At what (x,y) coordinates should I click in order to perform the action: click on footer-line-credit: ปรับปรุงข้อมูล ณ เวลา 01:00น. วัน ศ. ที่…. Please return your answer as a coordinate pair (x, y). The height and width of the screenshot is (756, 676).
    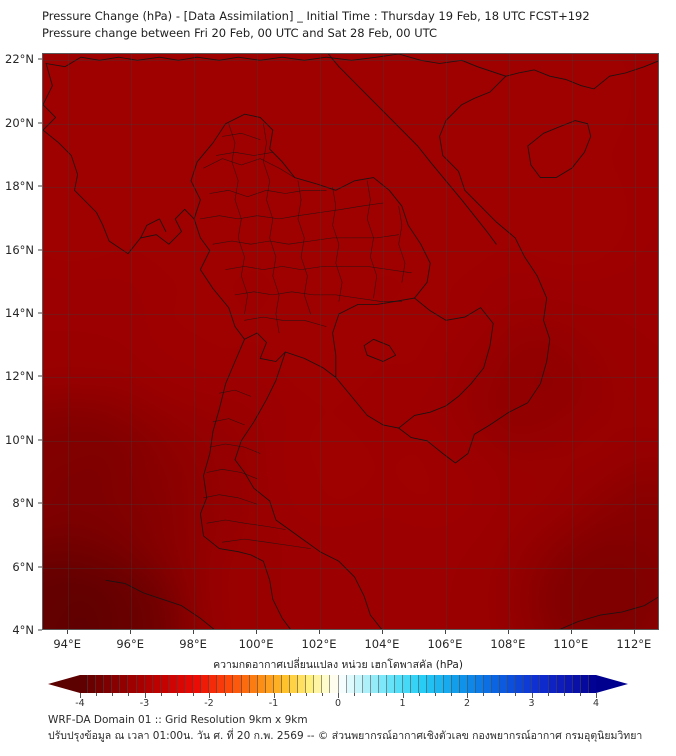
    Looking at the image, I should click on (345, 736).